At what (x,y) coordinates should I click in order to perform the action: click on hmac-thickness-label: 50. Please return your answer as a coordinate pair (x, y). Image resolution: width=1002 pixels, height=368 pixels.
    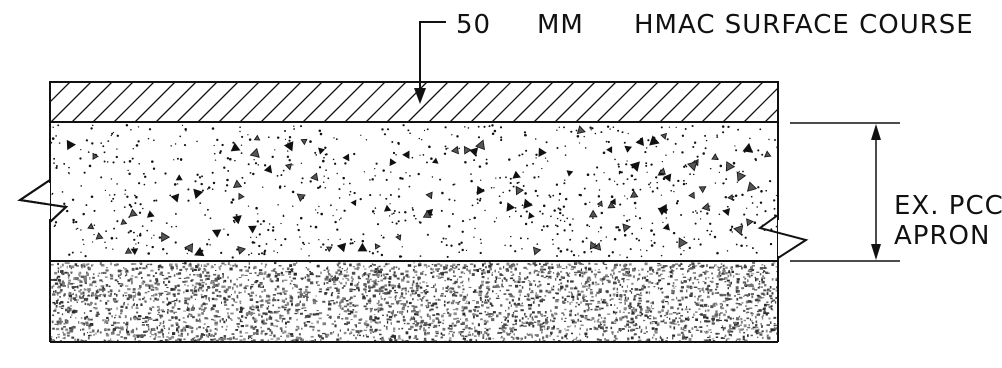
    Looking at the image, I should click on (473, 25).